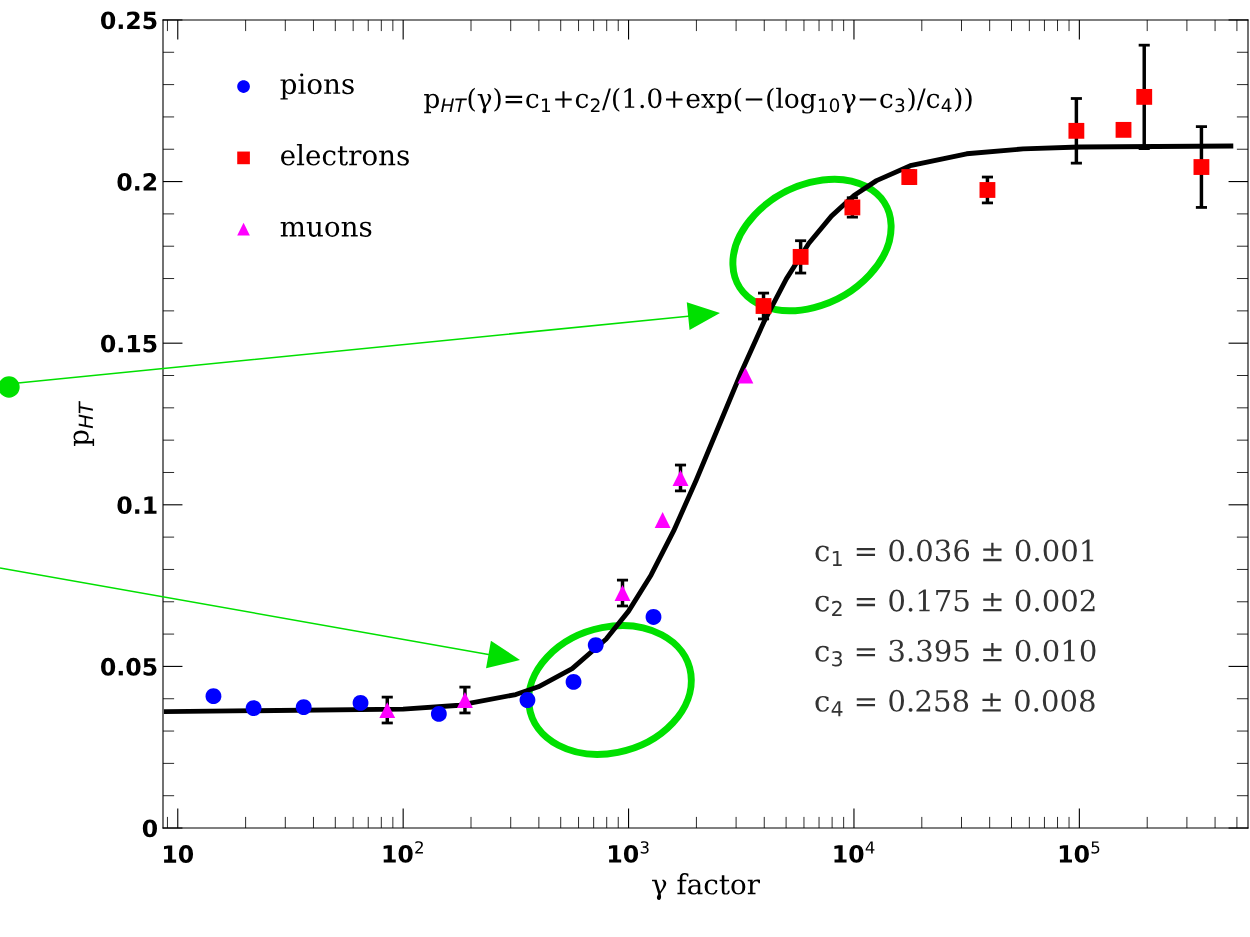  Describe the element at coordinates (137, 505) in the screenshot. I see `y-tick-label: 0.1` at that location.